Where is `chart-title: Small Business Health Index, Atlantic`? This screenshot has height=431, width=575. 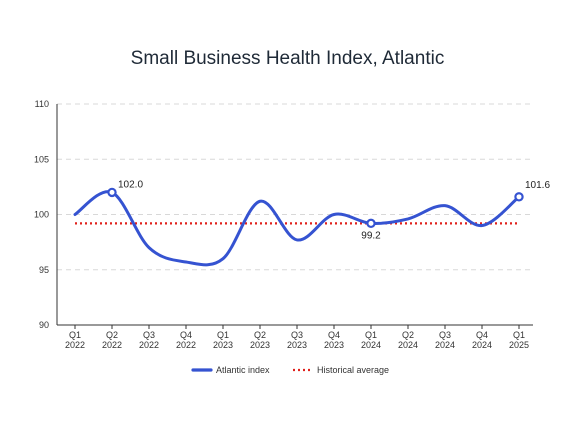 chart-title: Small Business Health Index, Atlantic is located at coordinates (287, 58).